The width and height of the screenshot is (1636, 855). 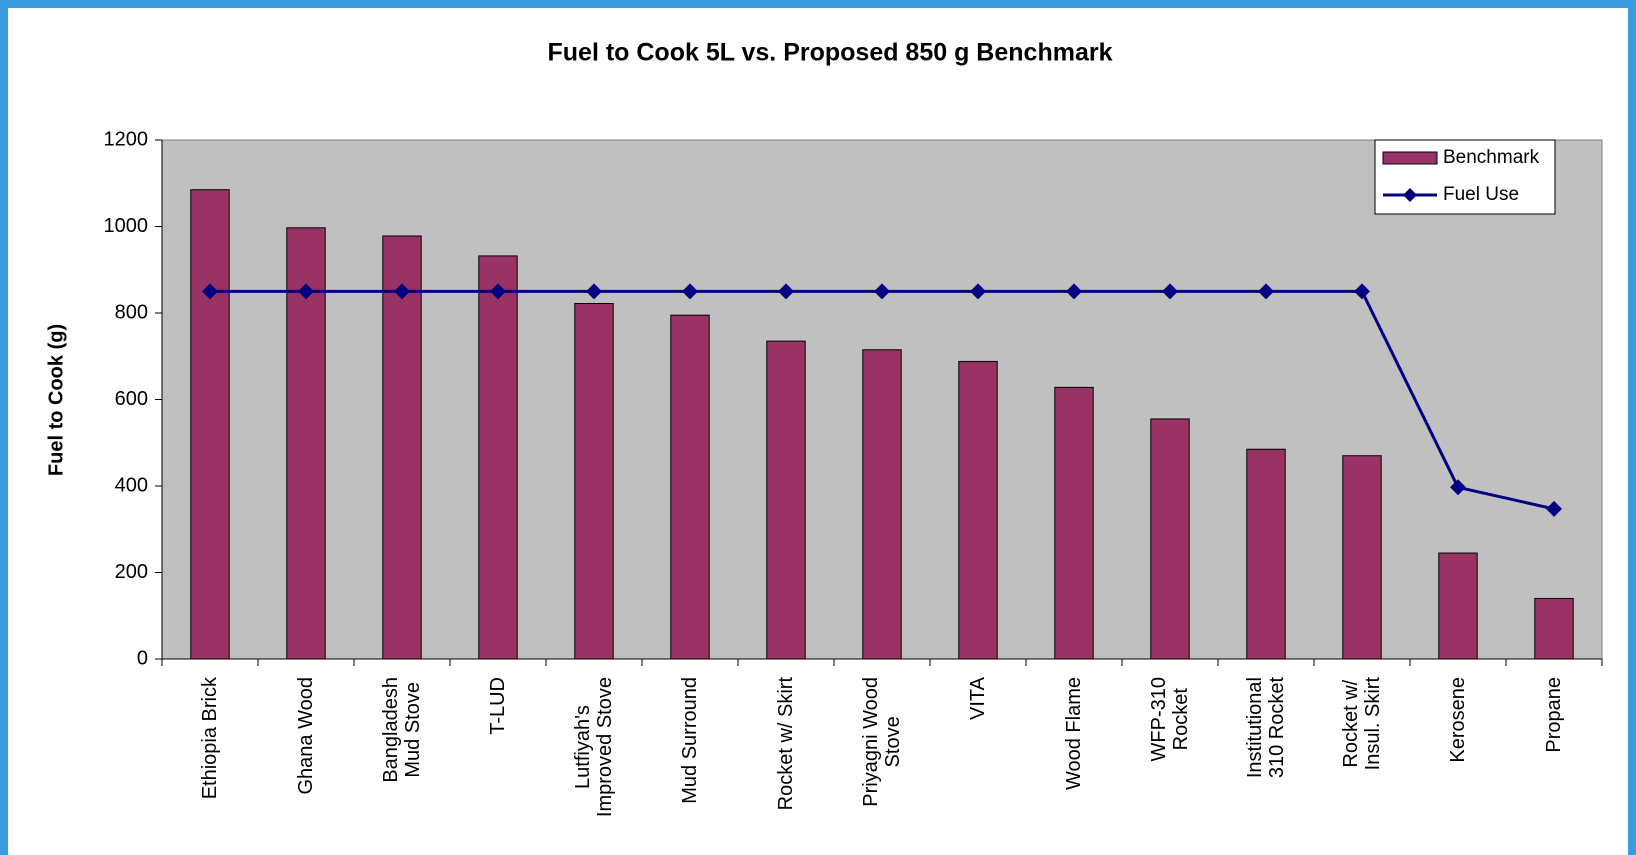 I want to click on x-tick-label: Priyagni Wood Stove, so click(x=882, y=742).